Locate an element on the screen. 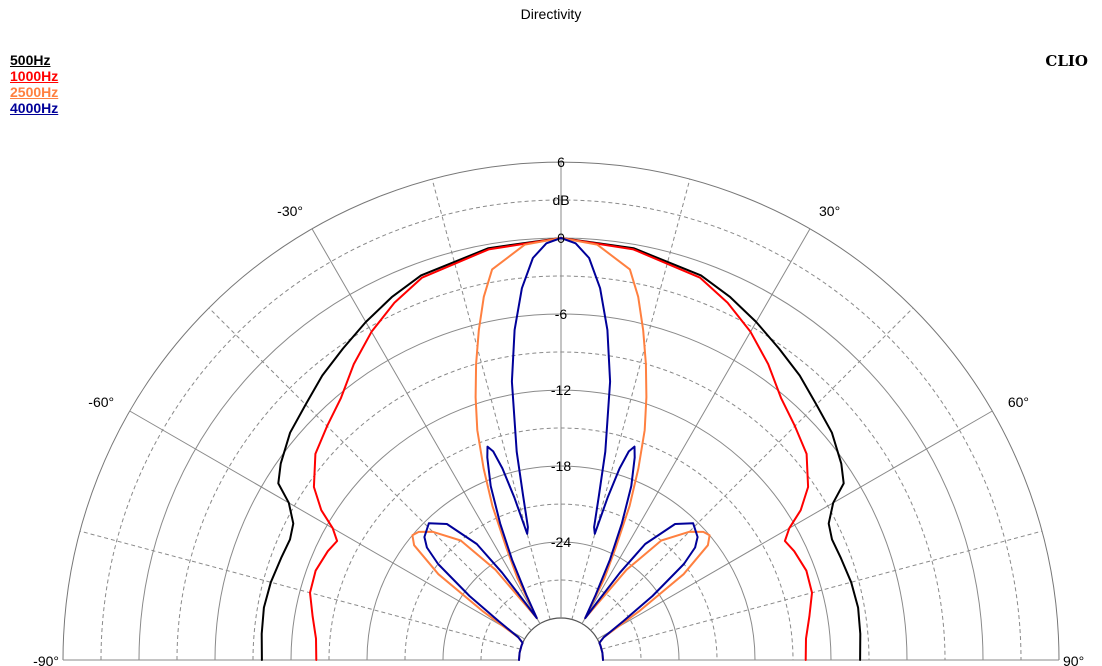 This screenshot has height=666, width=1102. radial-tick-label: -12 is located at coordinates (561, 390).